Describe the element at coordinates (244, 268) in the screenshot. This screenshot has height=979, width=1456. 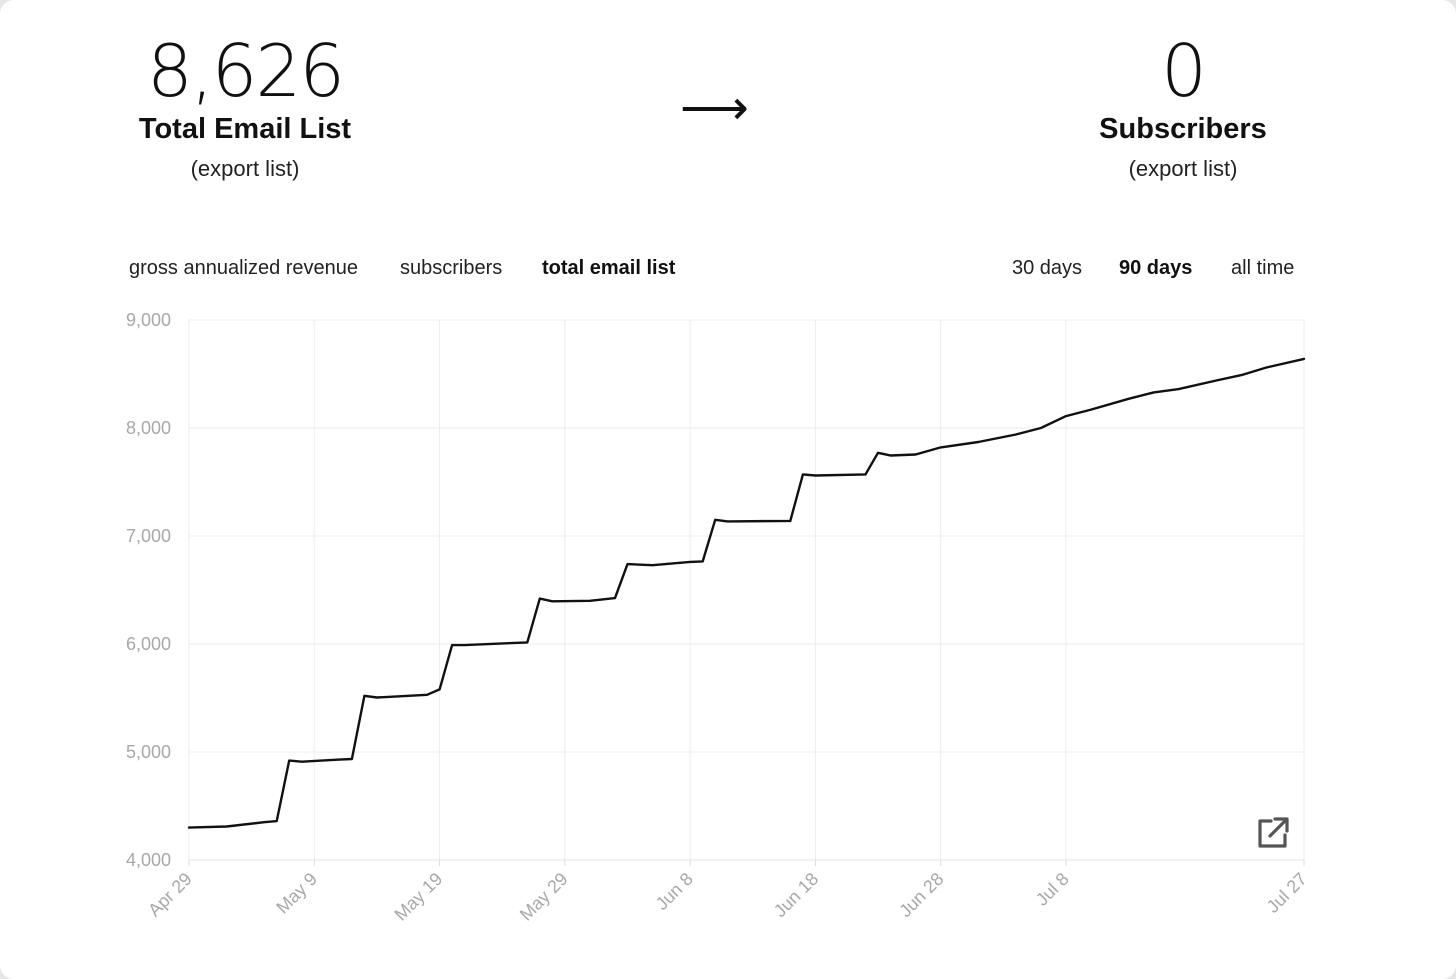
I see `tab-gross-annualized-revenue: gross annualized revenue` at that location.